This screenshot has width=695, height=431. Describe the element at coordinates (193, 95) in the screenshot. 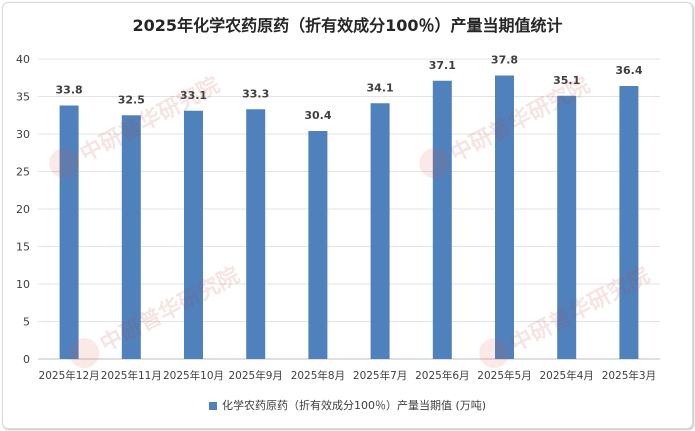

I see `data-label: 33.1` at that location.